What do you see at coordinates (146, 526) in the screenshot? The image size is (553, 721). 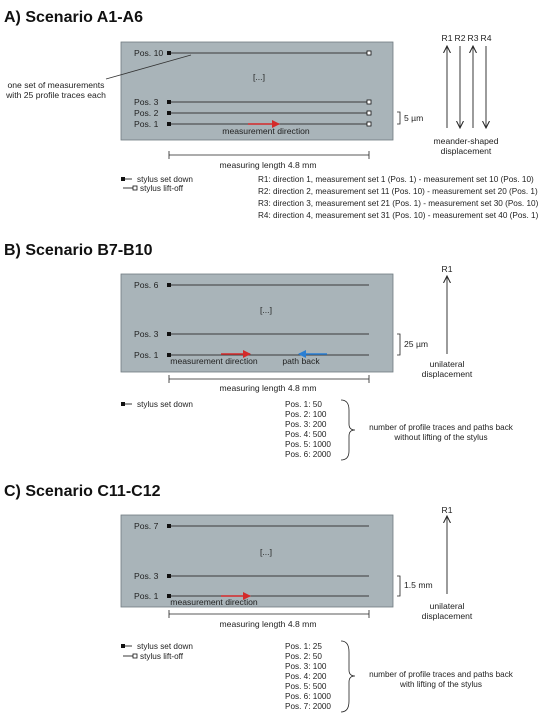 I see `position-label: Pos. 7` at bounding box center [146, 526].